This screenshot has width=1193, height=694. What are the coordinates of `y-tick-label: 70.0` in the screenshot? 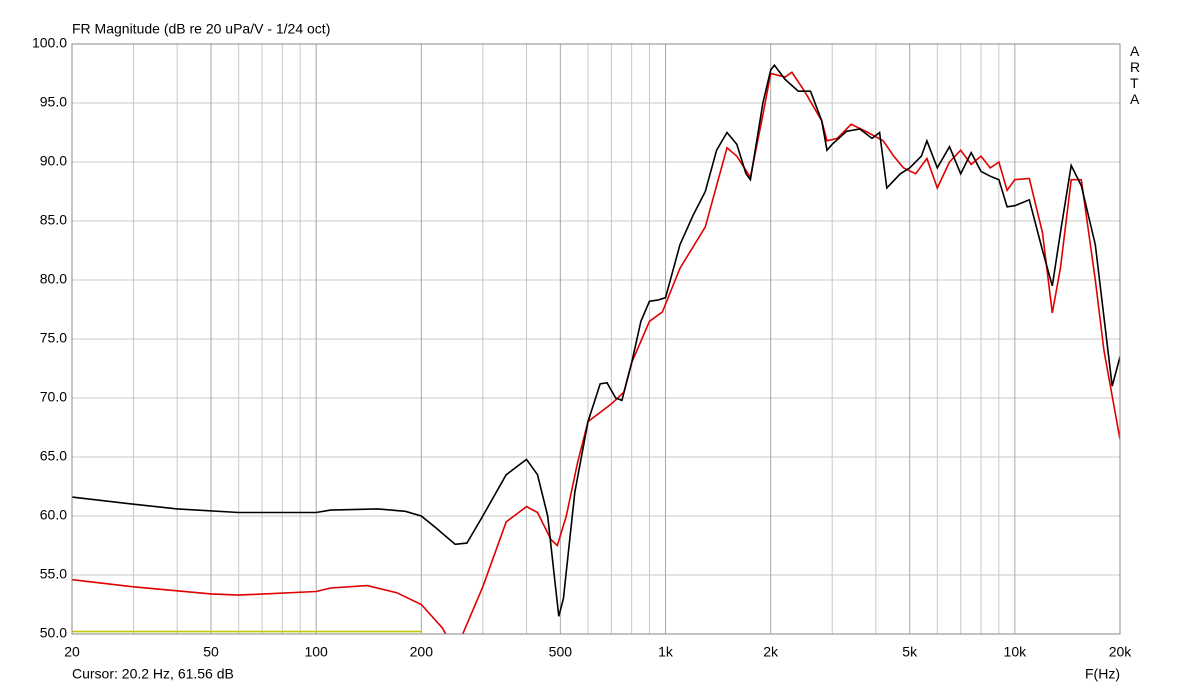 It's located at (53, 397).